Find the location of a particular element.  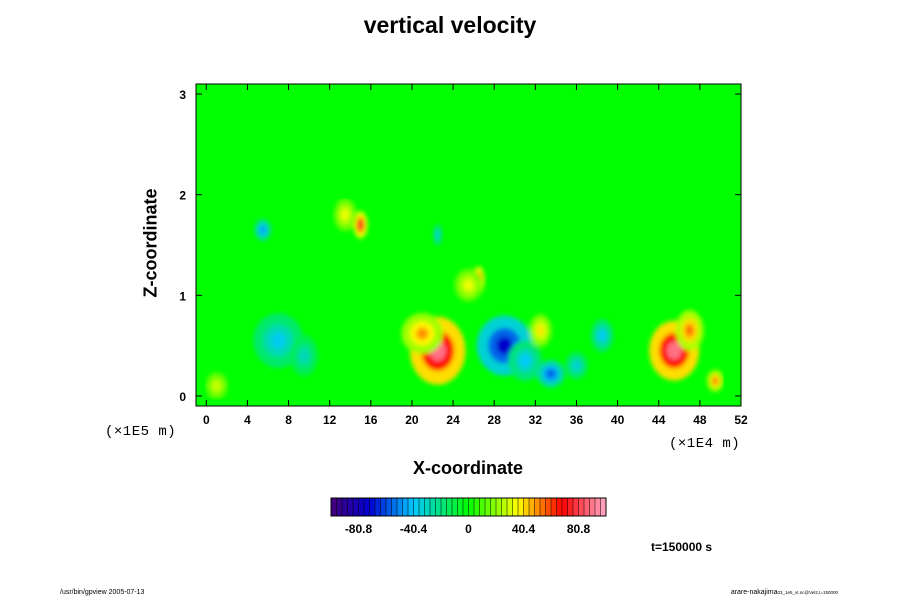

y-tick-label: 3 is located at coordinates (182, 95).